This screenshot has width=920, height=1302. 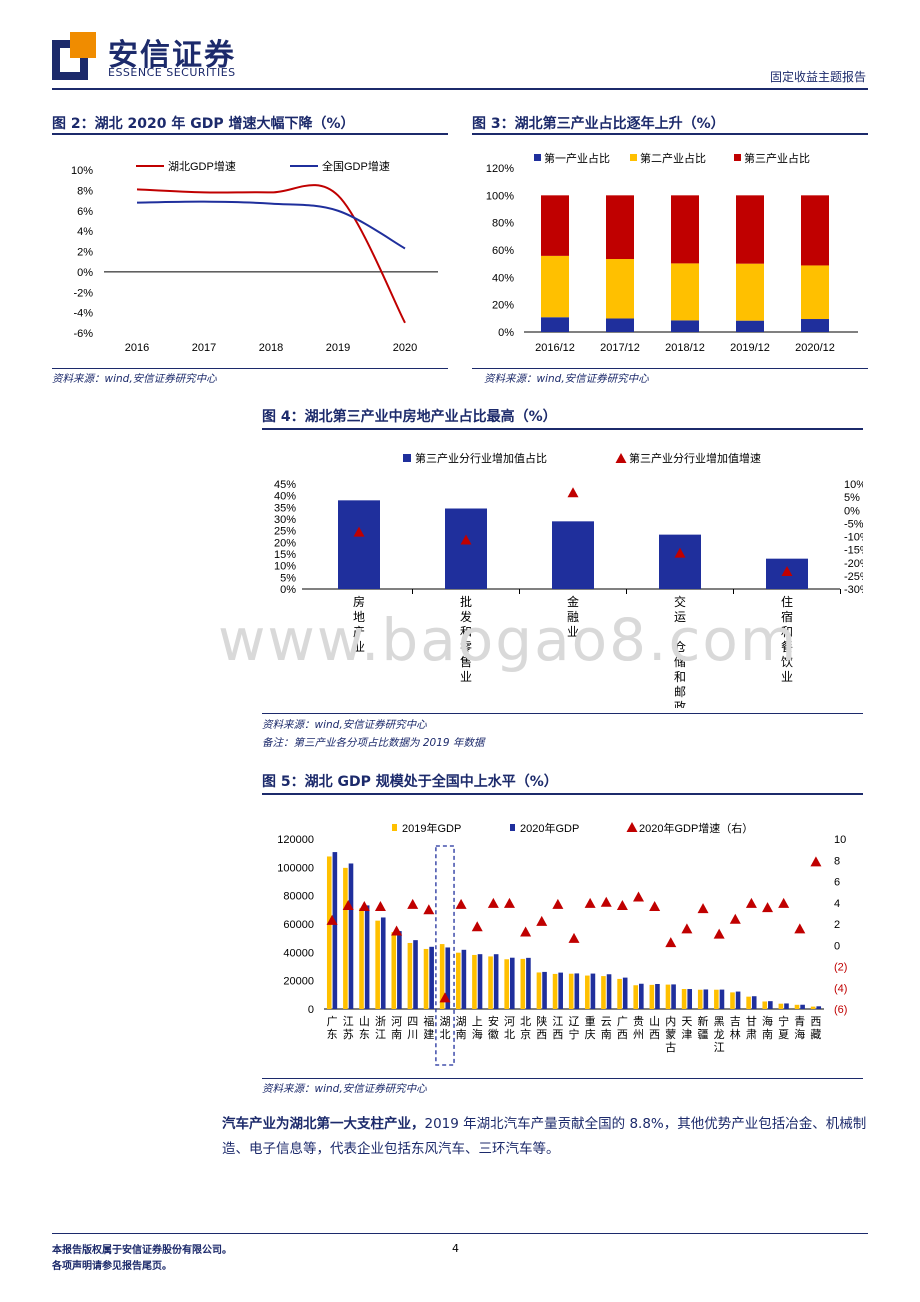 I want to click on fig4-legend-label: 第三产业分行业增加值占比, so click(x=481, y=458).